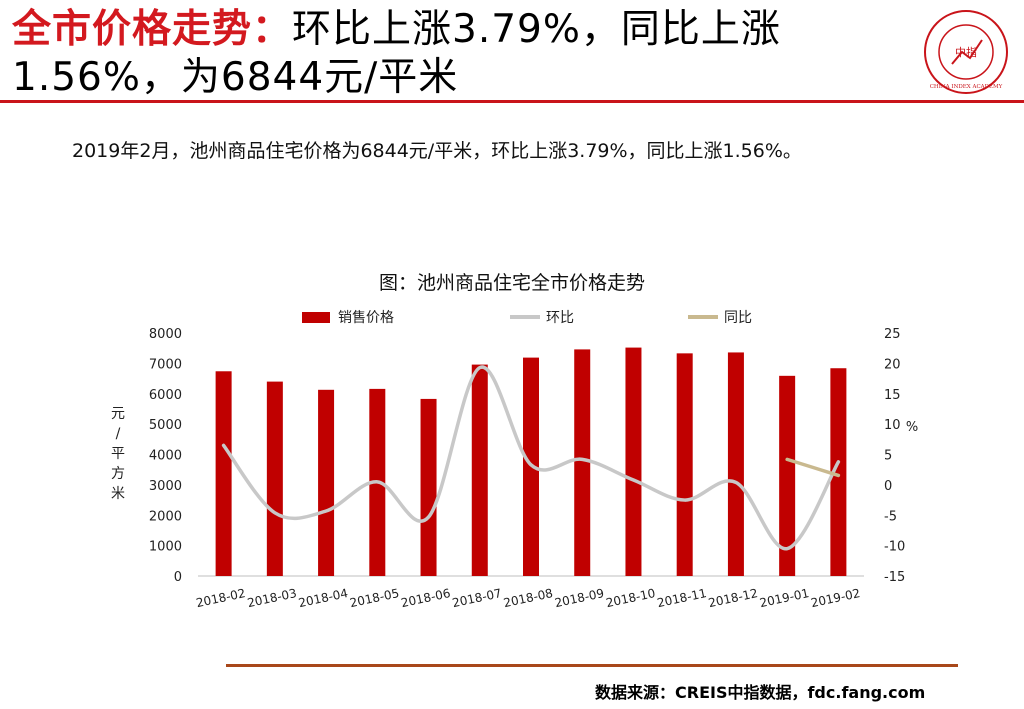 The height and width of the screenshot is (709, 1024). What do you see at coordinates (733, 598) in the screenshot?
I see `x-tick-label: 2018-12` at bounding box center [733, 598].